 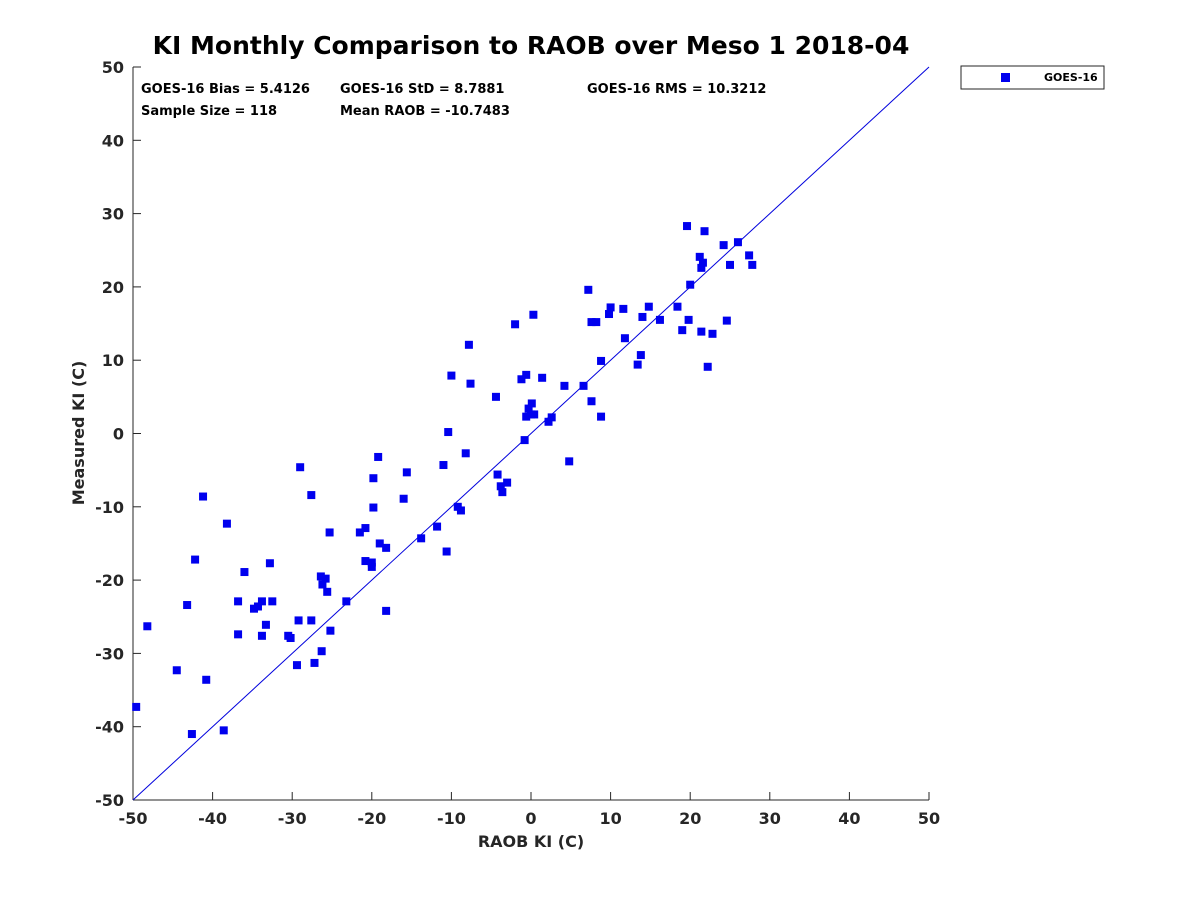 What do you see at coordinates (371, 818) in the screenshot?
I see `x-tick-label: -20` at bounding box center [371, 818].